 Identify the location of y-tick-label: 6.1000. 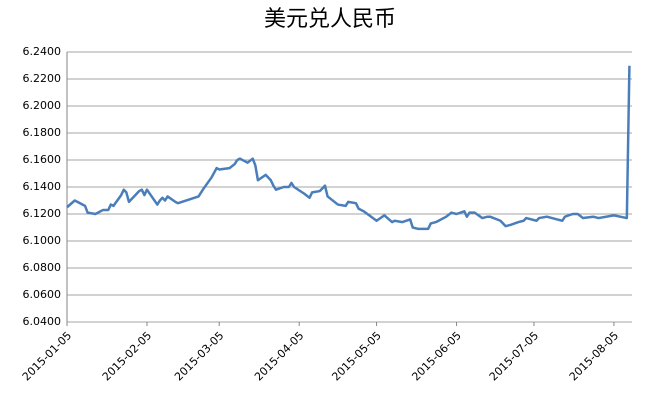
(42, 240).